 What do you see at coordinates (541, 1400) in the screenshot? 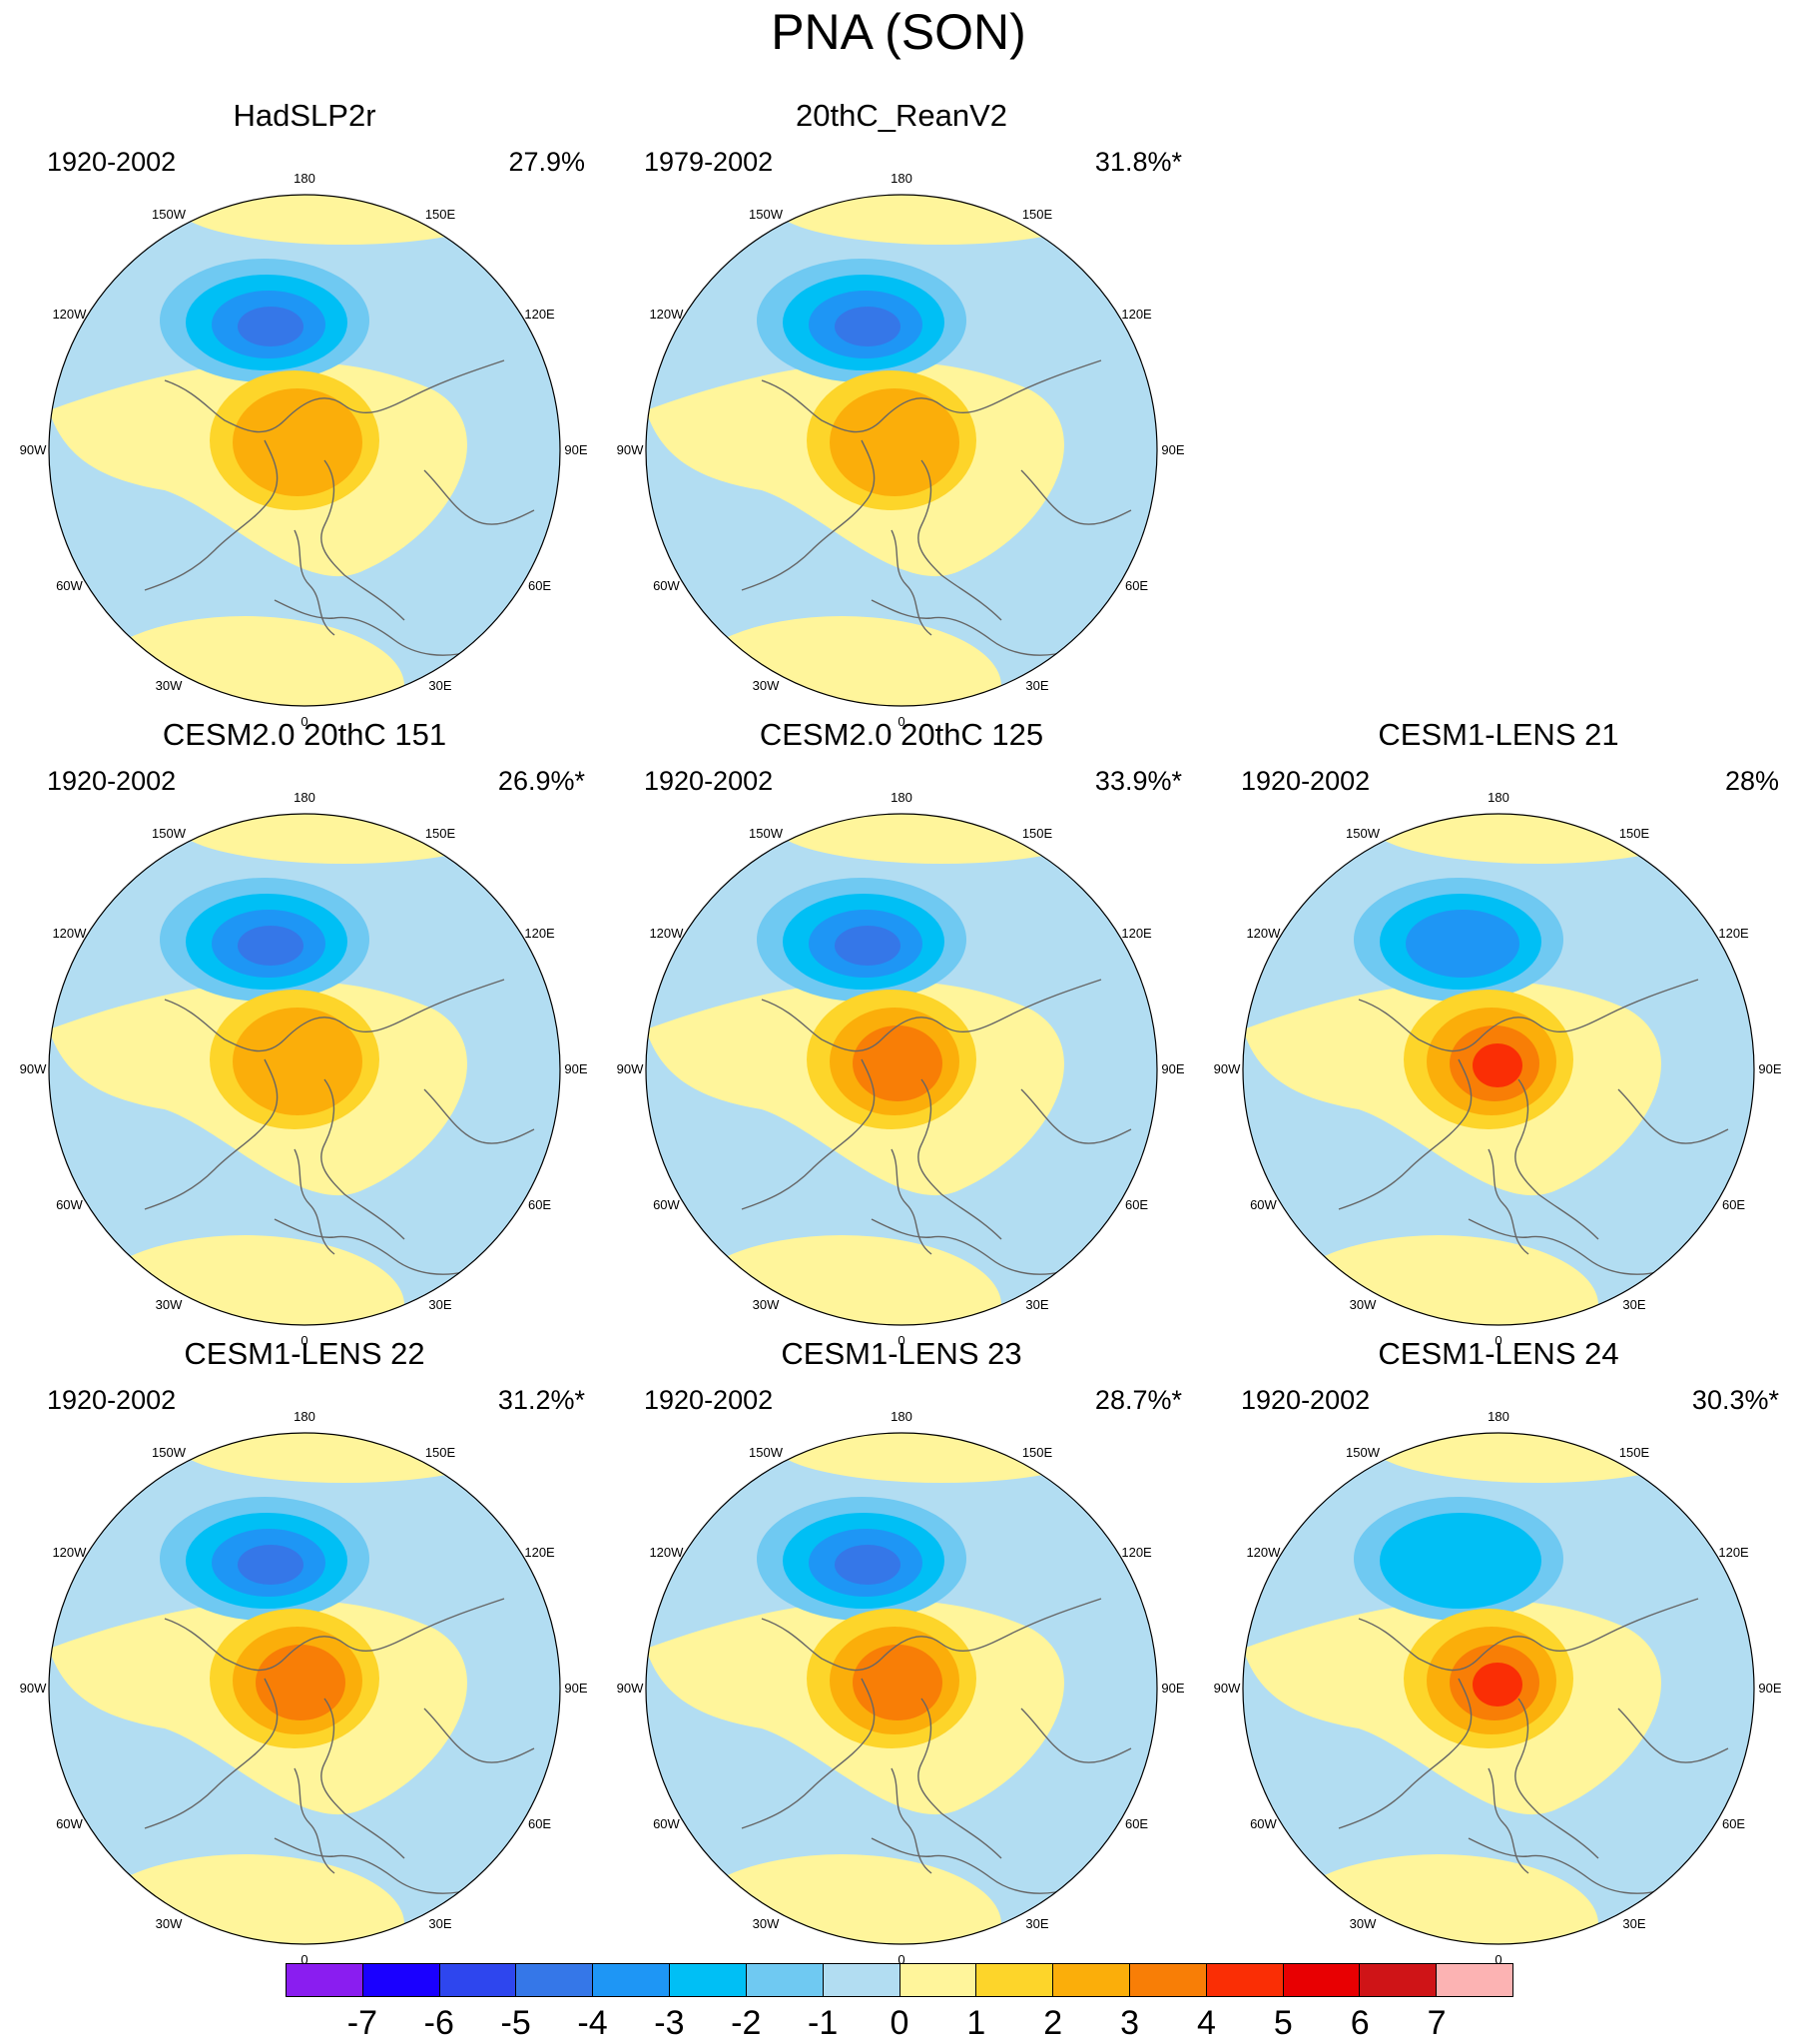
I see `panel-percent: 31.2%*` at bounding box center [541, 1400].